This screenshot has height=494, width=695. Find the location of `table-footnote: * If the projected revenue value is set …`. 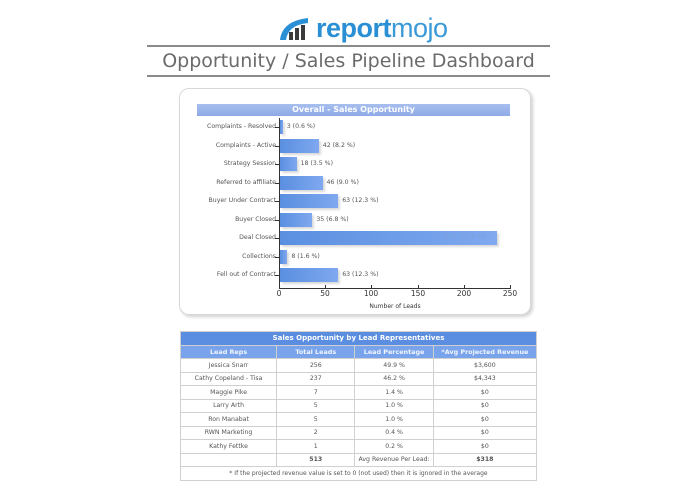

table-footnote: * If the projected revenue value is set … is located at coordinates (358, 473).